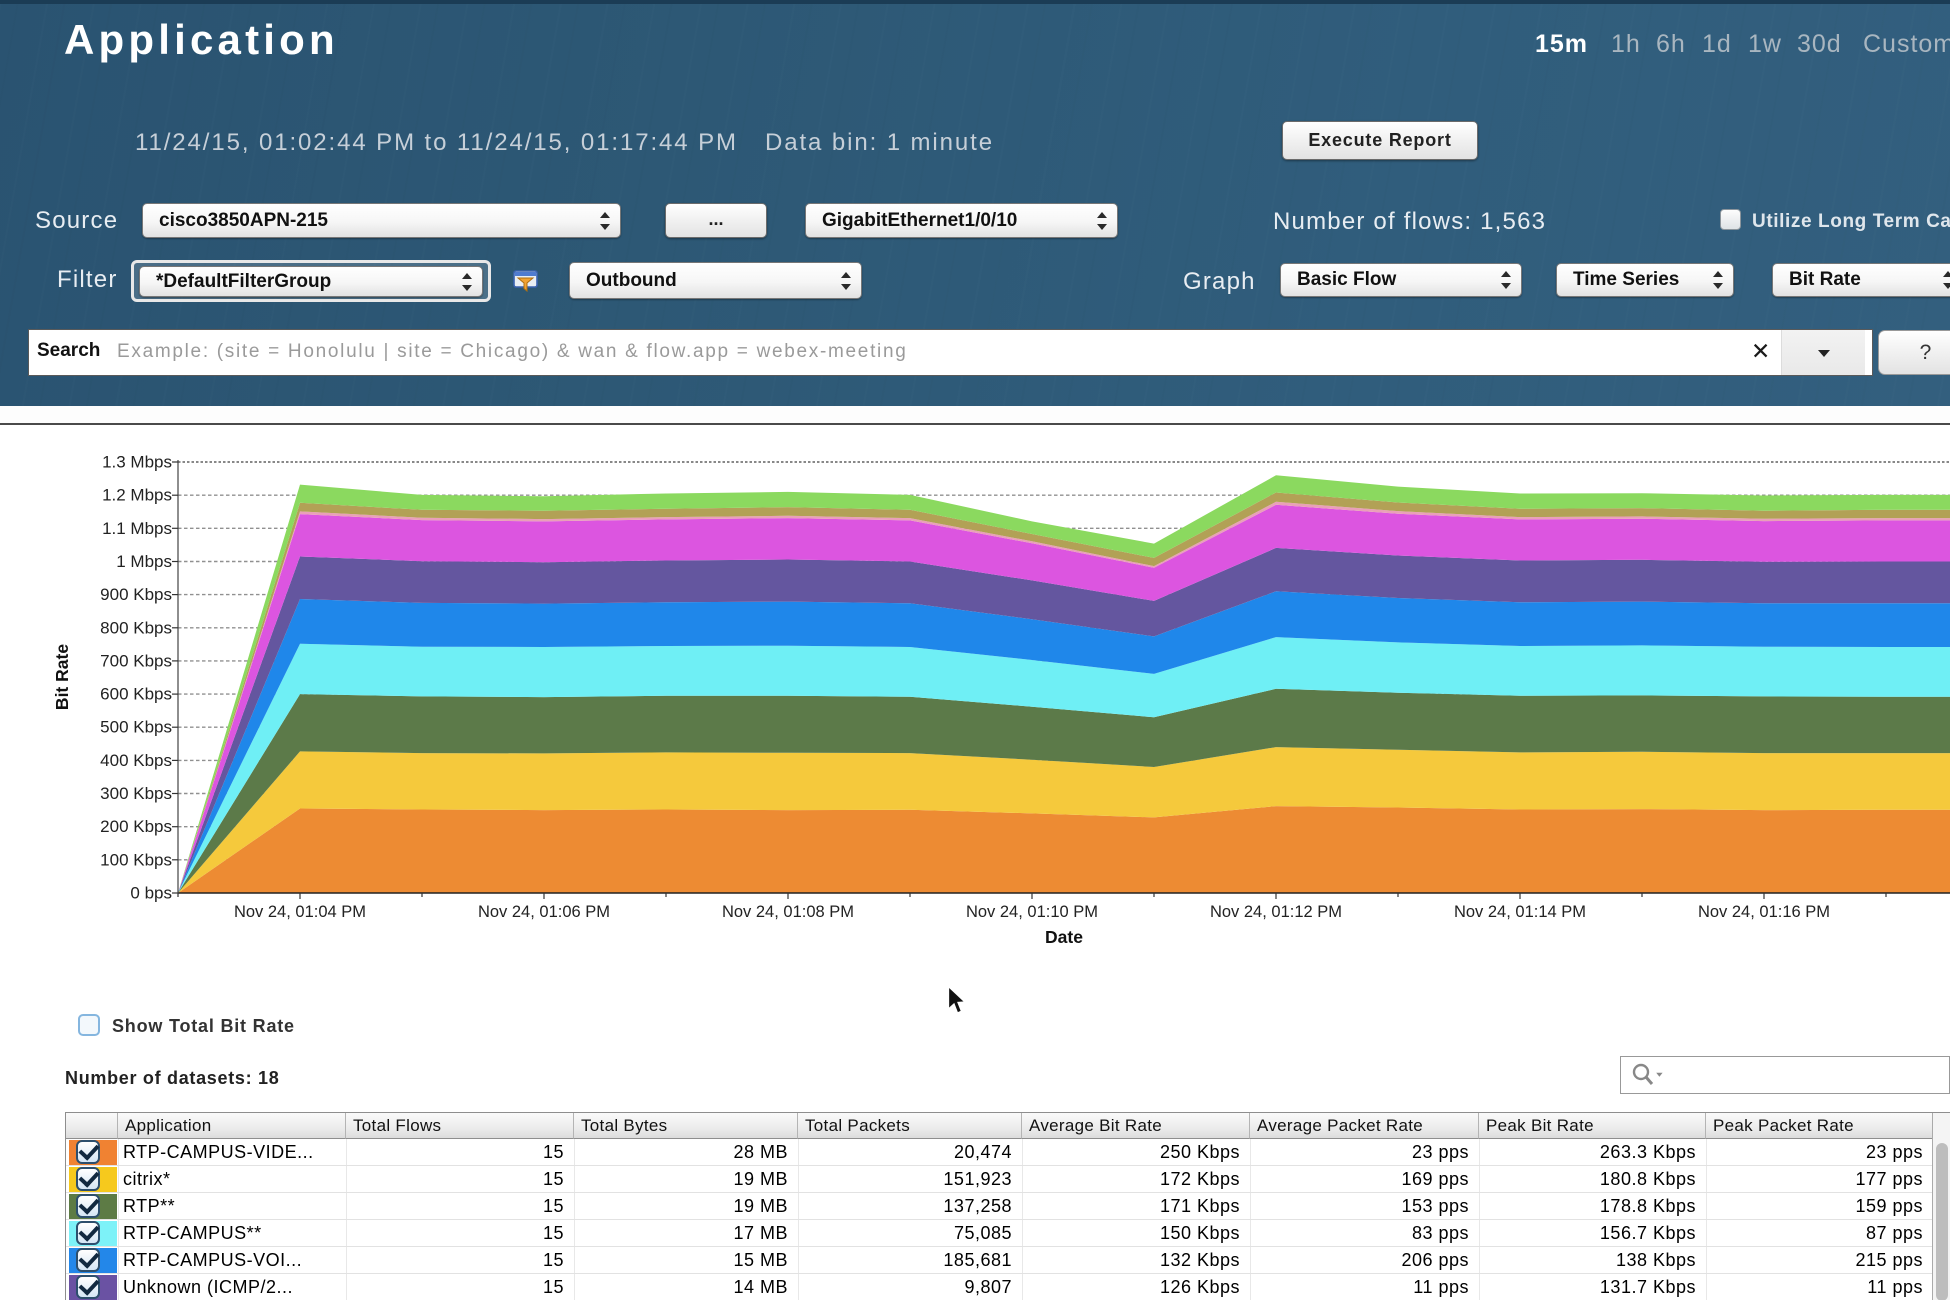  Describe the element at coordinates (136, 859) in the screenshot. I see `svg-text: 100 Kbps` at that location.